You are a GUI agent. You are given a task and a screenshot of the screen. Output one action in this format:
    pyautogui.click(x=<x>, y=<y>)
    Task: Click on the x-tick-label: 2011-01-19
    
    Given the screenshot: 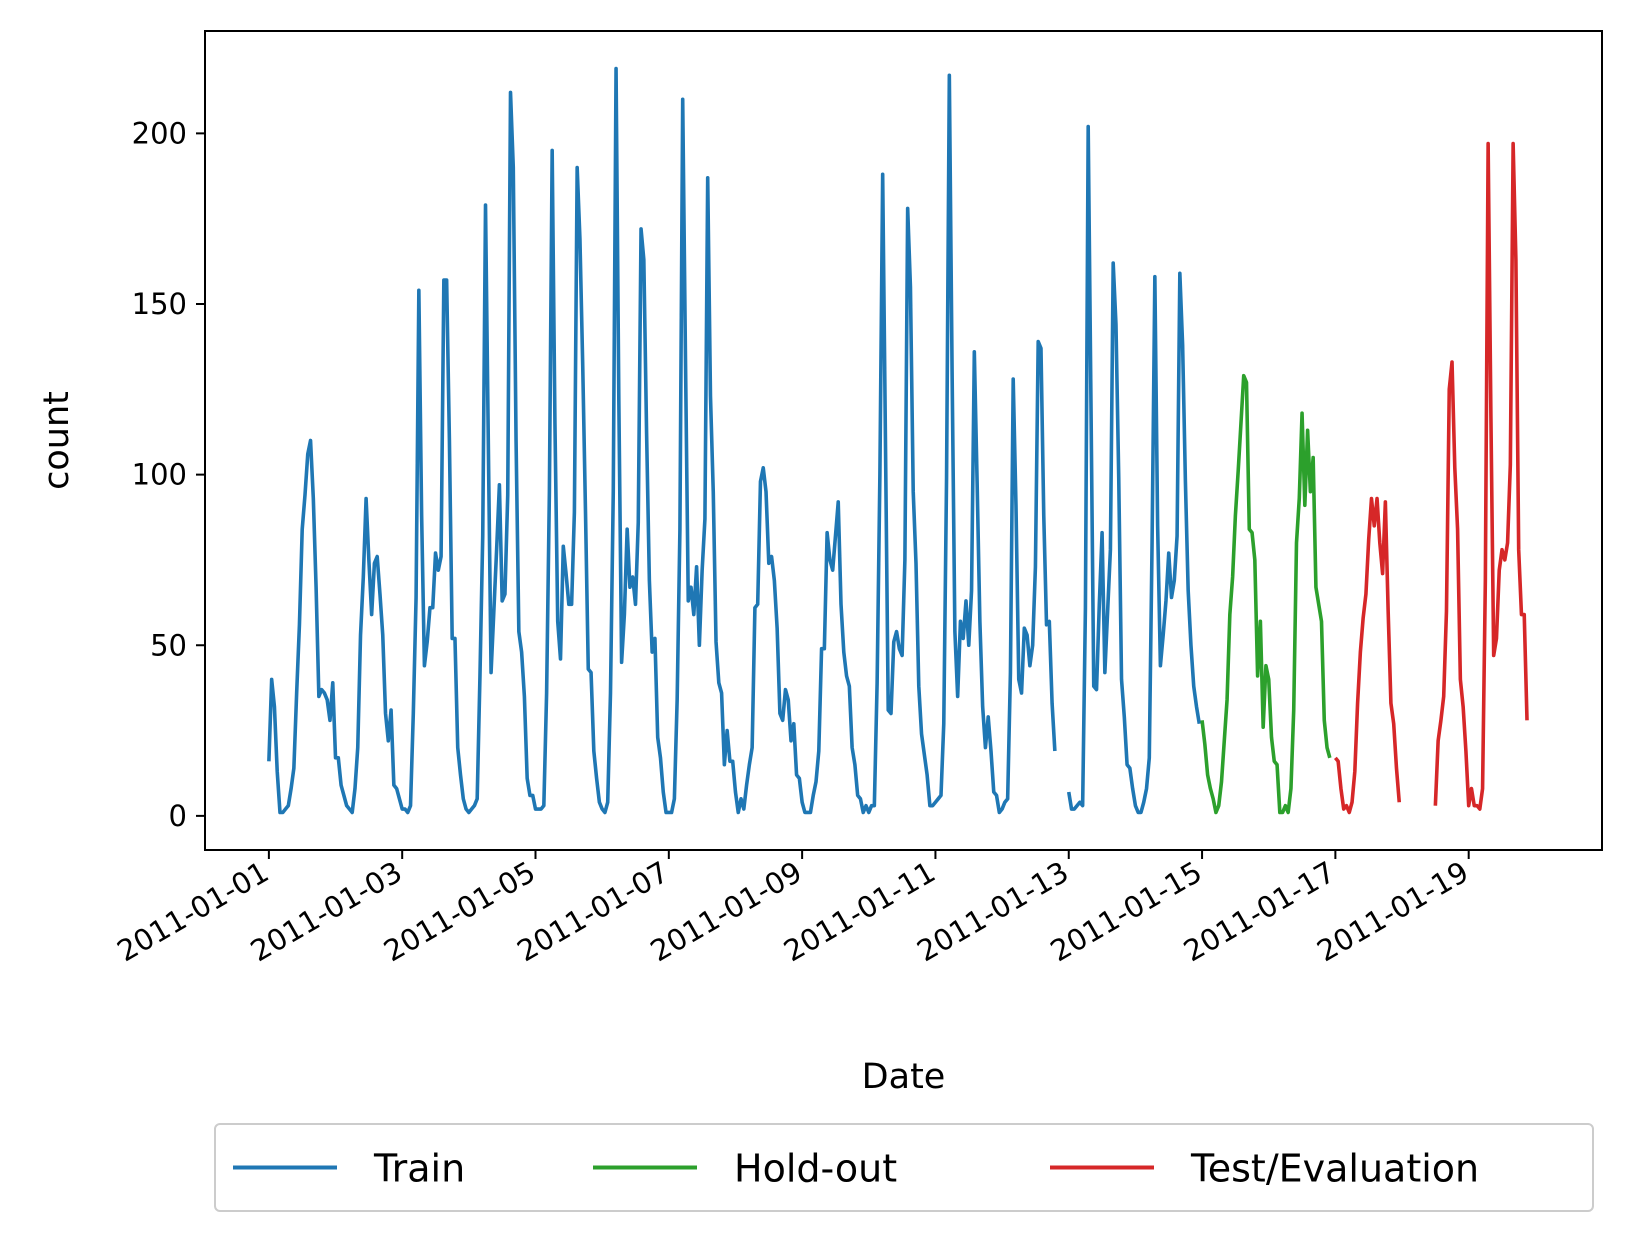 What is the action you would take?
    pyautogui.click(x=1392, y=912)
    